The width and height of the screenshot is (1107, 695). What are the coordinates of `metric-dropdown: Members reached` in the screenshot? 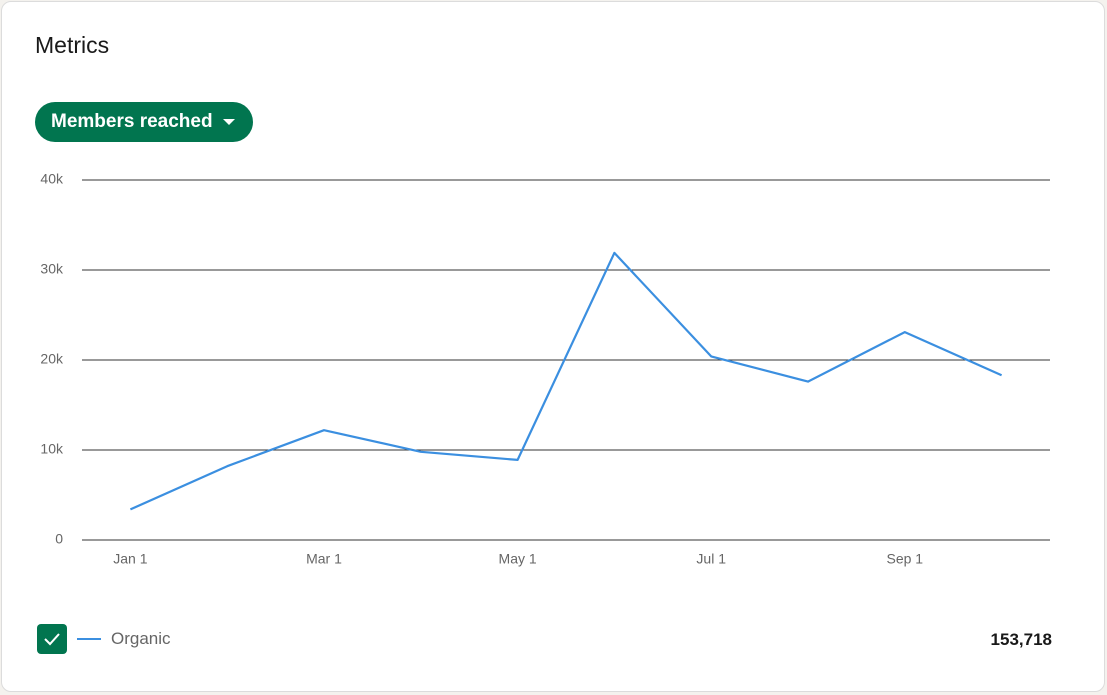 It's located at (144, 122).